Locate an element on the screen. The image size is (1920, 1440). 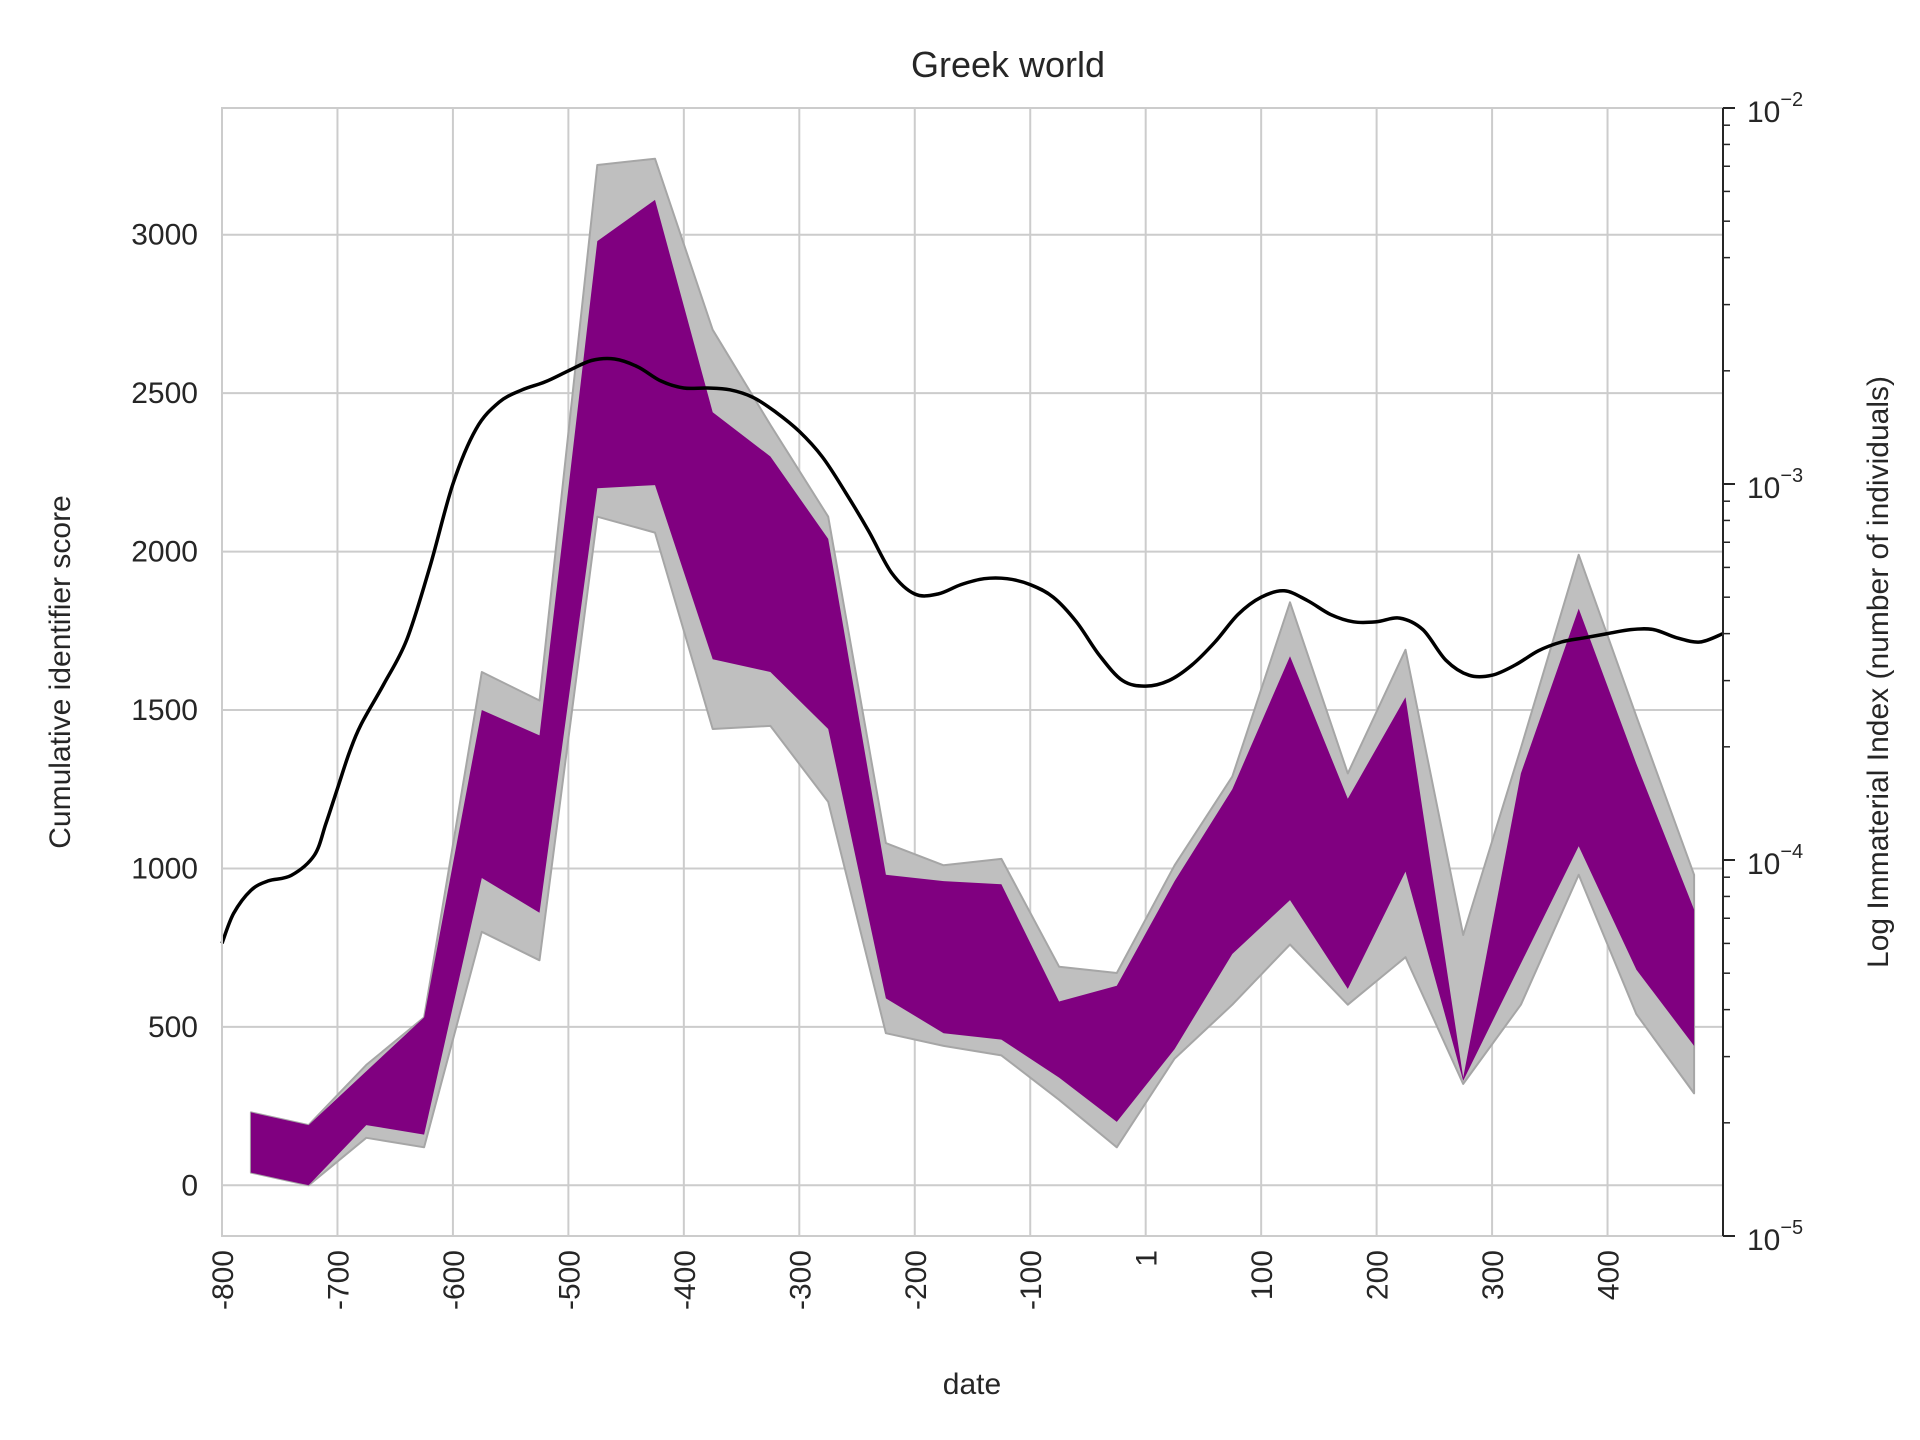
y-axis-left: 0 500 1000 1500 2000 2500 3000 is located at coordinates (164, 711).